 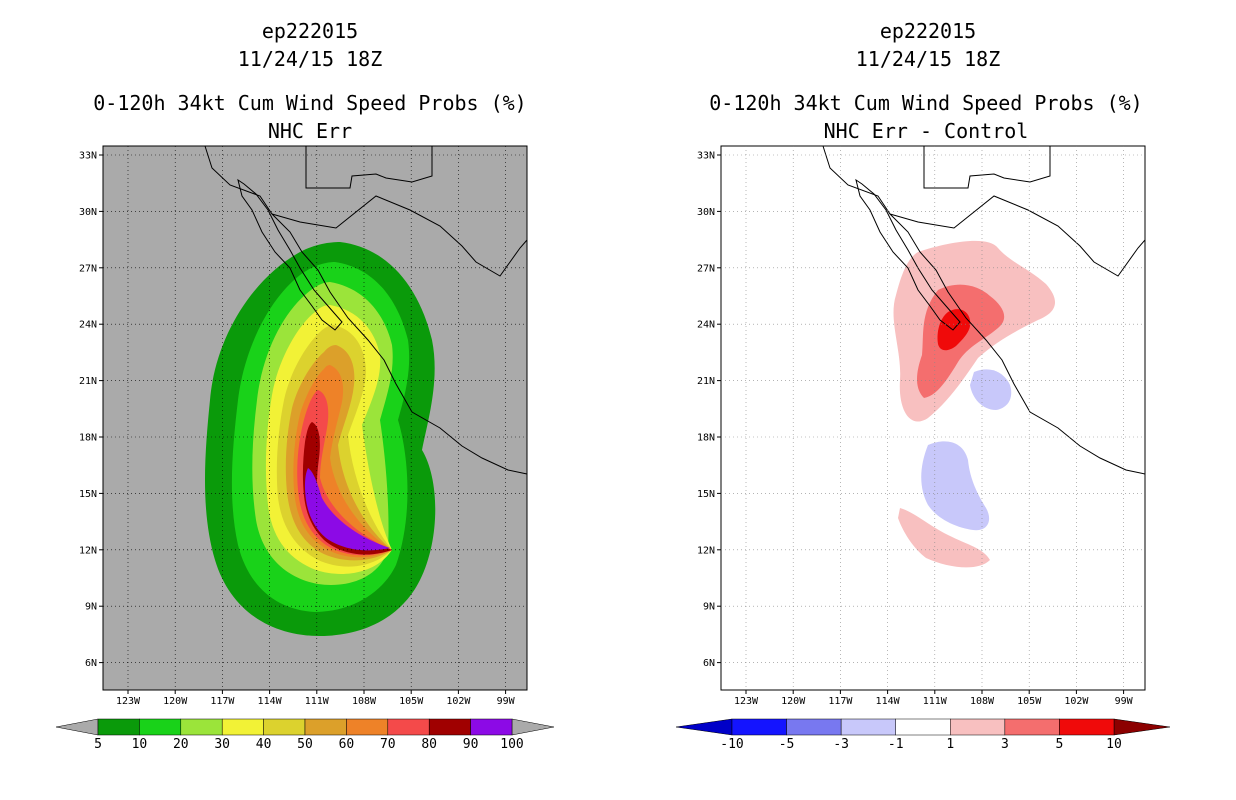 I want to click on left-subtitle: NHC Err, so click(x=310, y=131).